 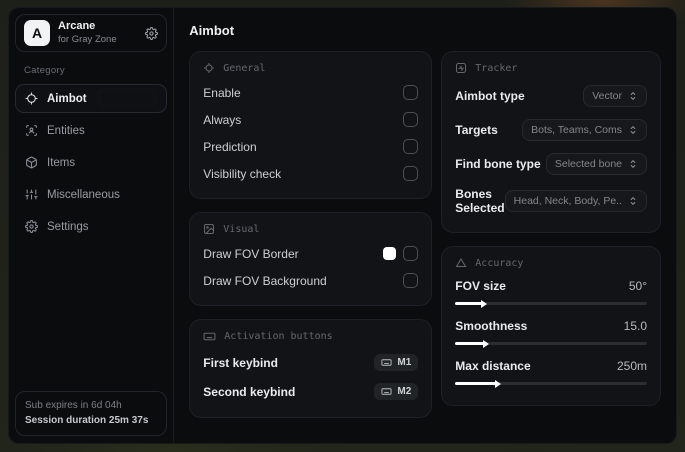 I want to click on section-title: General, so click(x=244, y=68).